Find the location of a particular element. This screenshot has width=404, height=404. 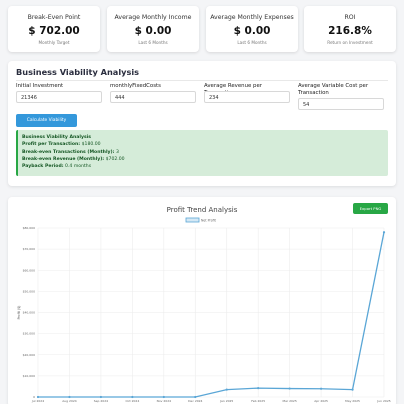

calculate-viability-button: Calculate Viability is located at coordinates (46, 120).